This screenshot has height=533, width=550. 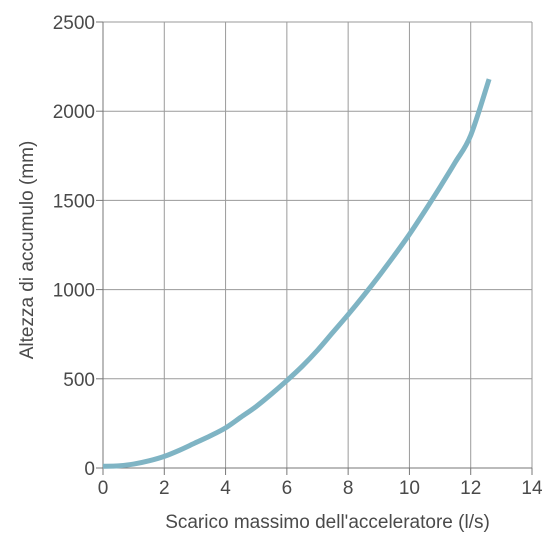 What do you see at coordinates (164, 488) in the screenshot?
I see `x-tick-label: 2` at bounding box center [164, 488].